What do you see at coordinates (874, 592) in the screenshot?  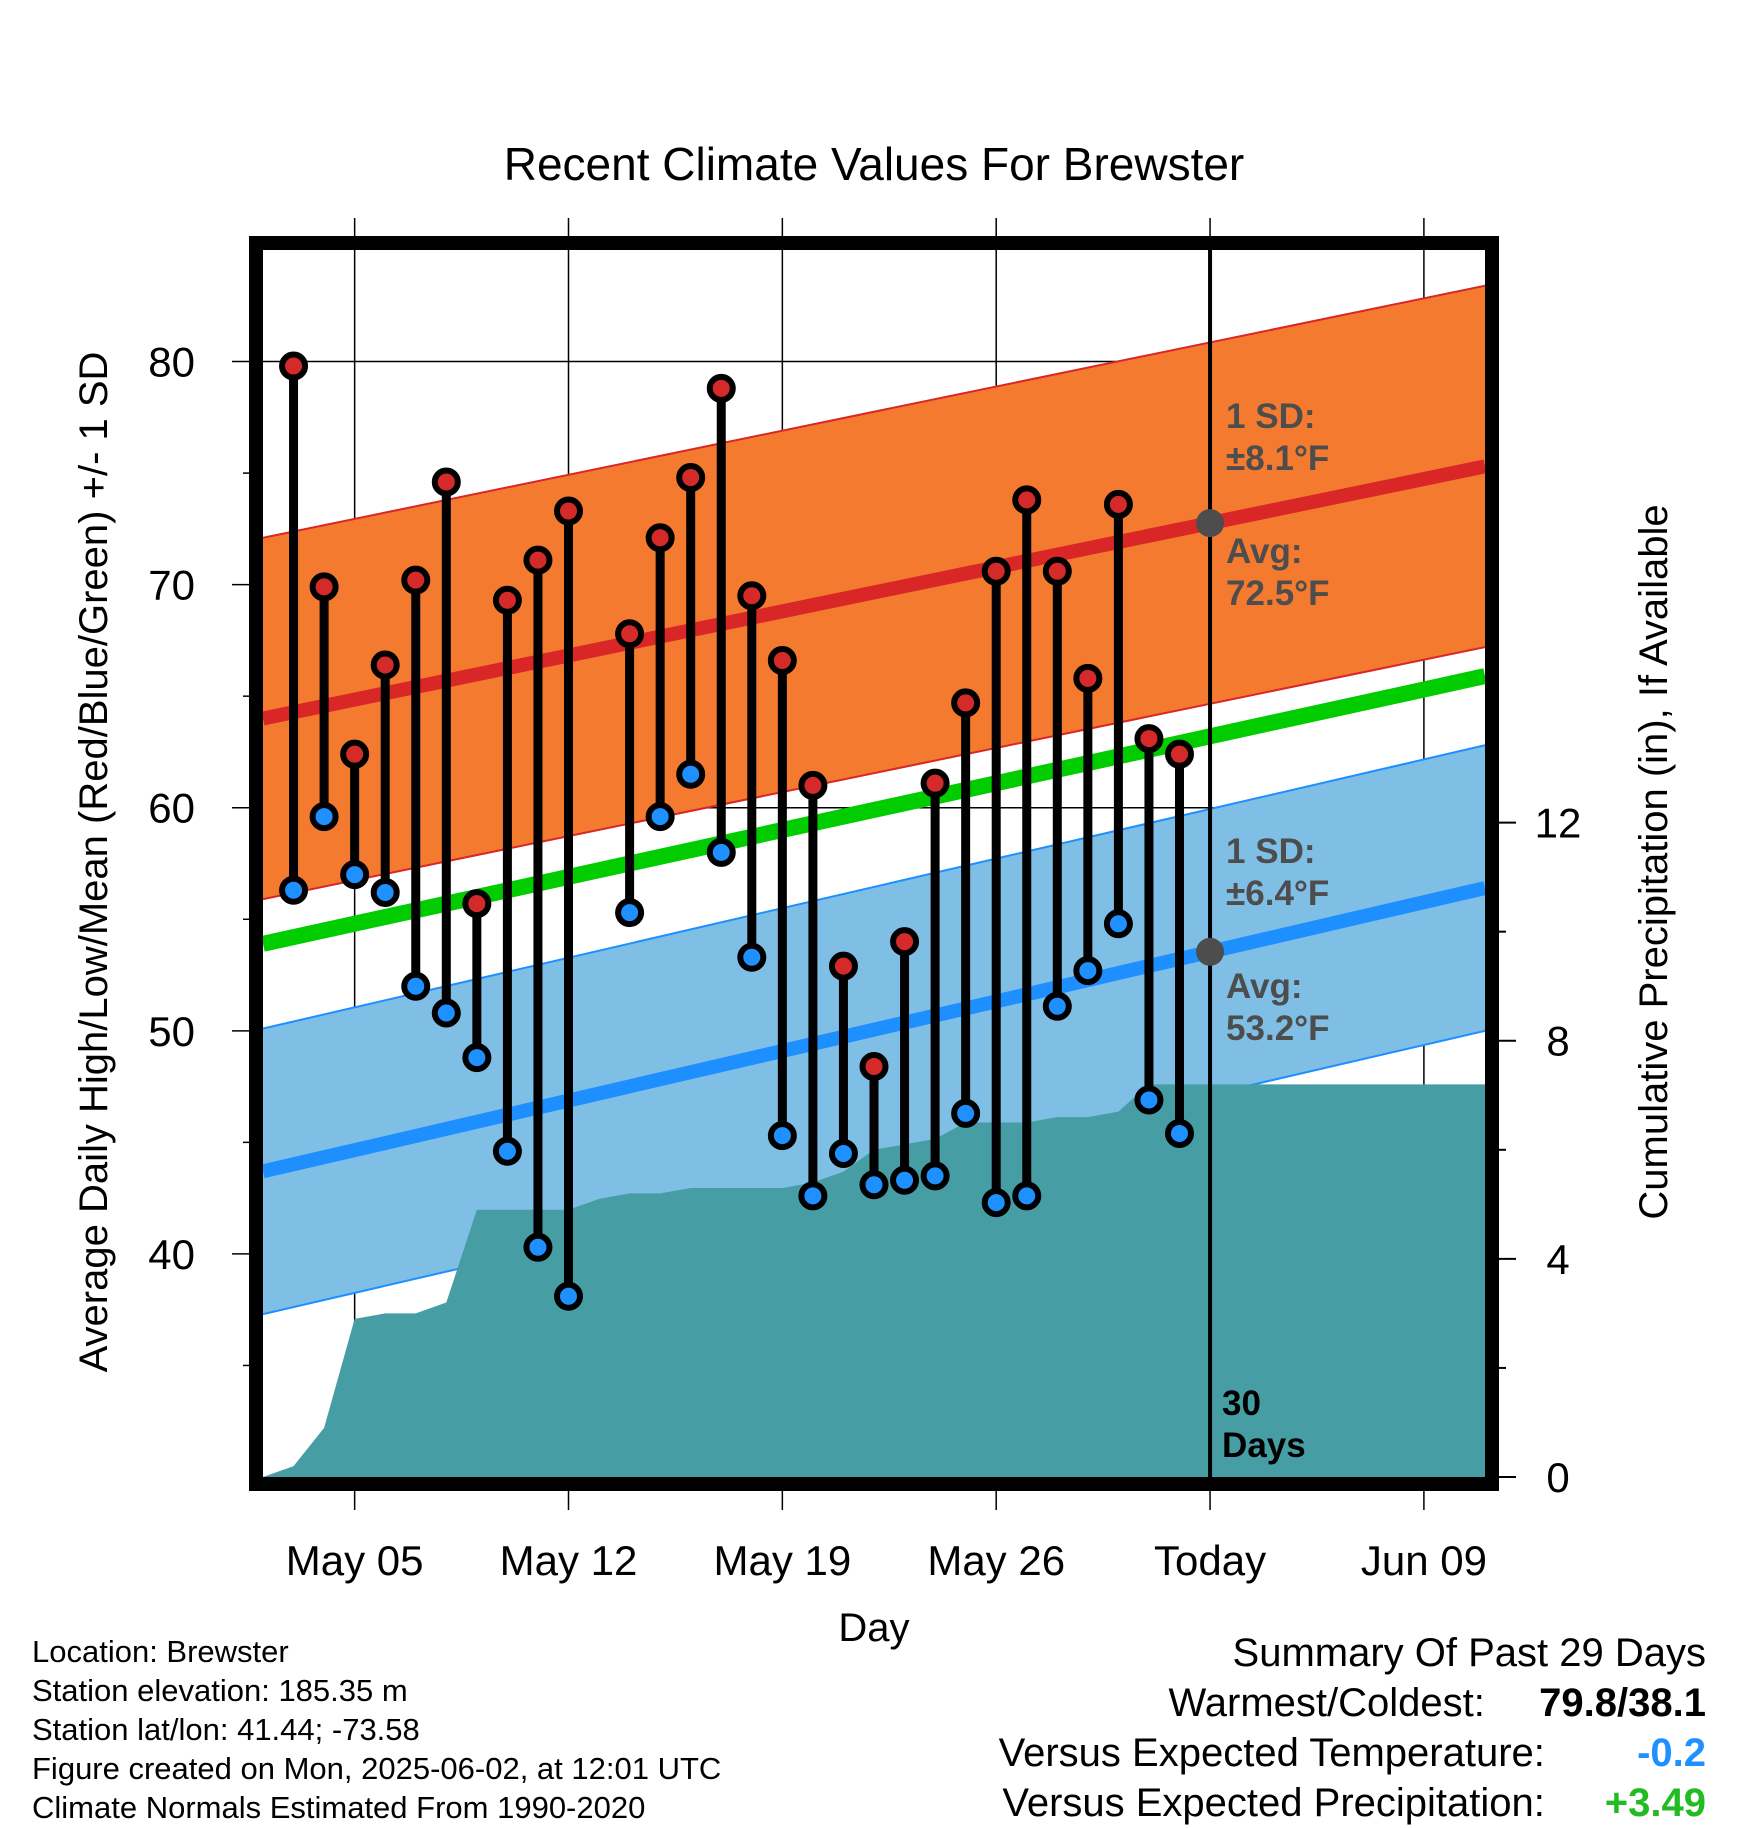 I see `high-normal-line` at bounding box center [874, 592].